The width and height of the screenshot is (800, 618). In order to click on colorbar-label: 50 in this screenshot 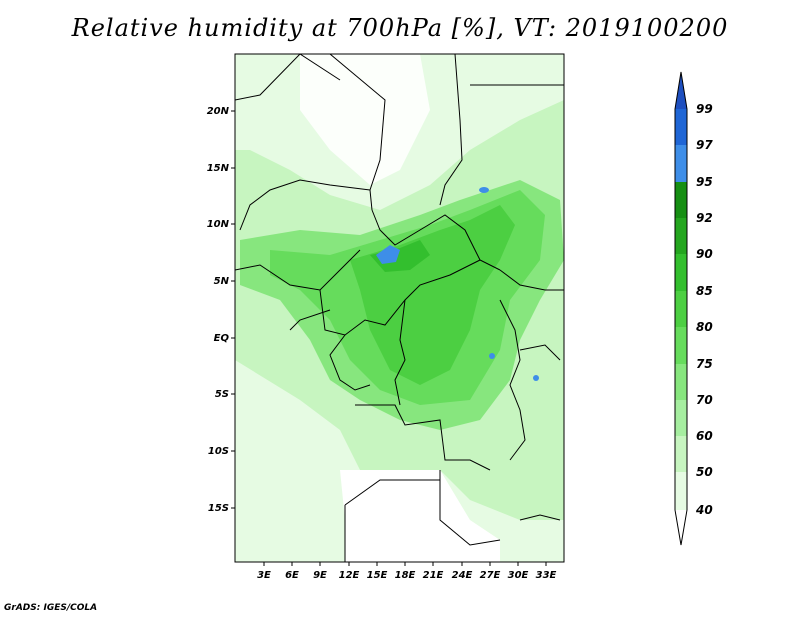, I will do `click(704, 472)`.